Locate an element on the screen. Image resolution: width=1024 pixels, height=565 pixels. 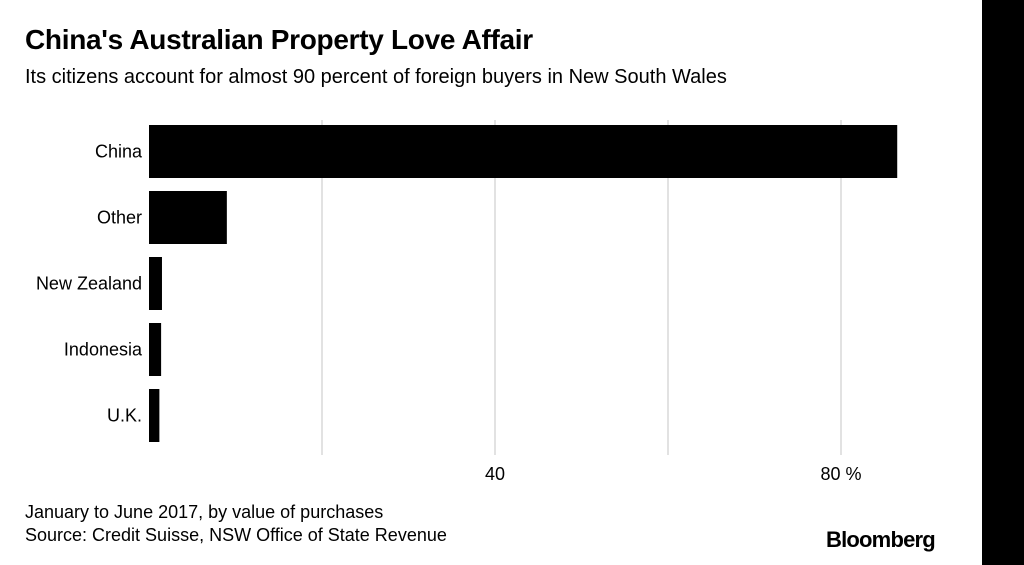
chart-title: China's Australian Property Love Affair is located at coordinates (279, 39).